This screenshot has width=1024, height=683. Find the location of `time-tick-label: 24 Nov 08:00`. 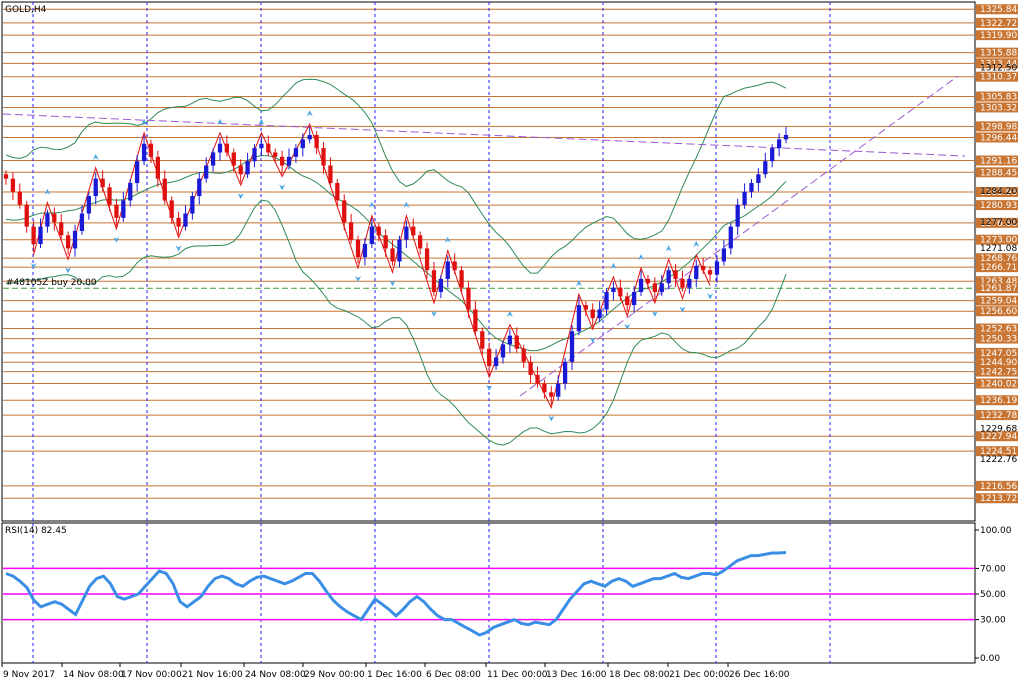

time-tick-label: 24 Nov 08:00 is located at coordinates (275, 675).